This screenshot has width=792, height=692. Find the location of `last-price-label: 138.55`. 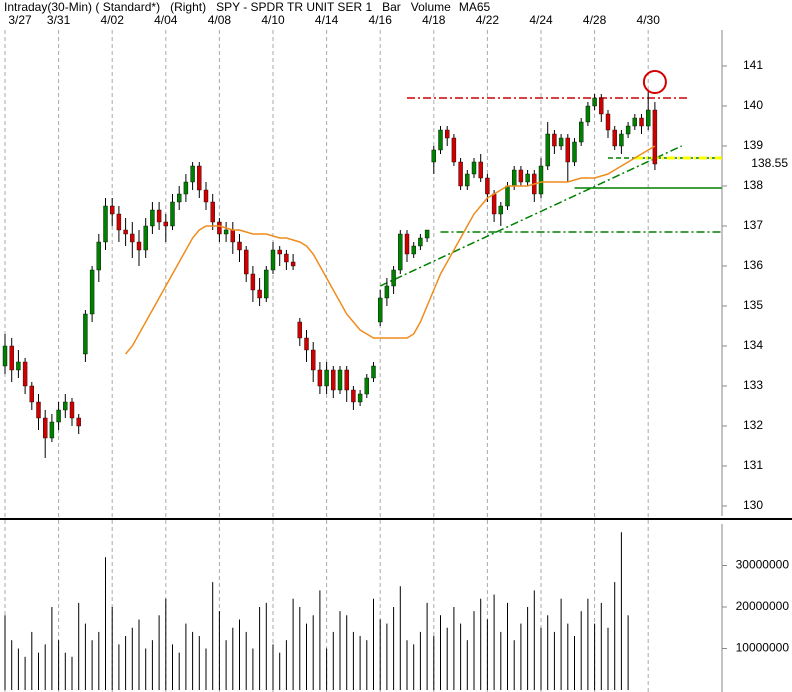

last-price-label: 138.55 is located at coordinates (769, 163).